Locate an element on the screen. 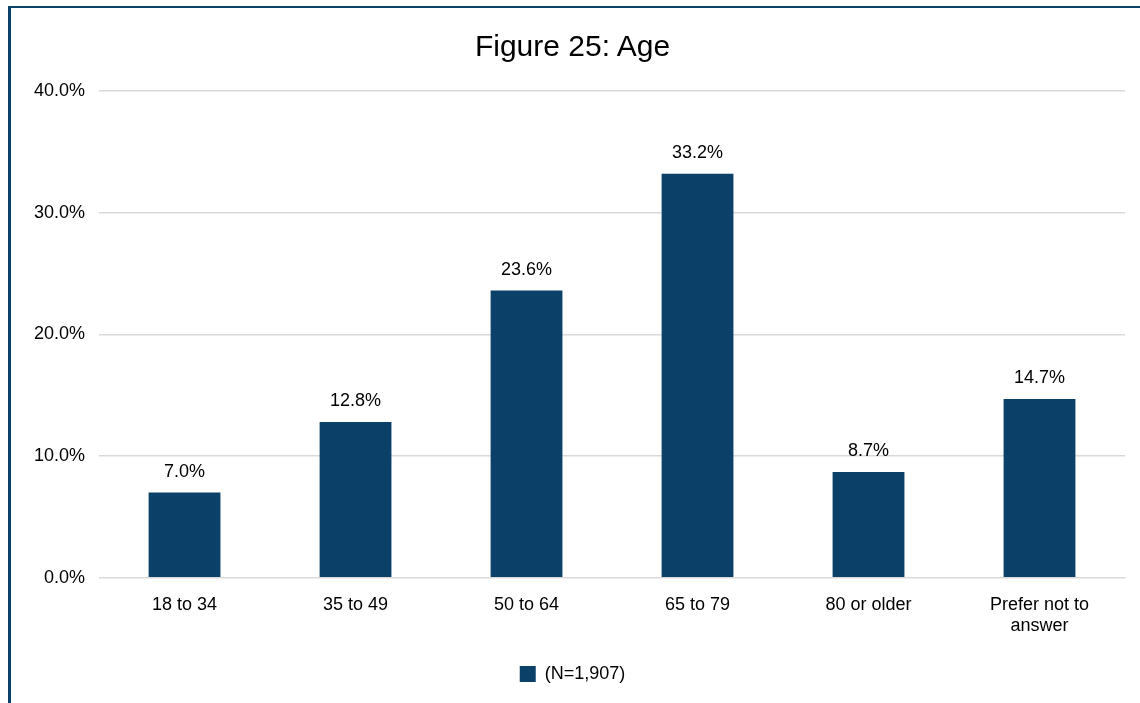  y-tick-label: 20.0% is located at coordinates (59, 333).